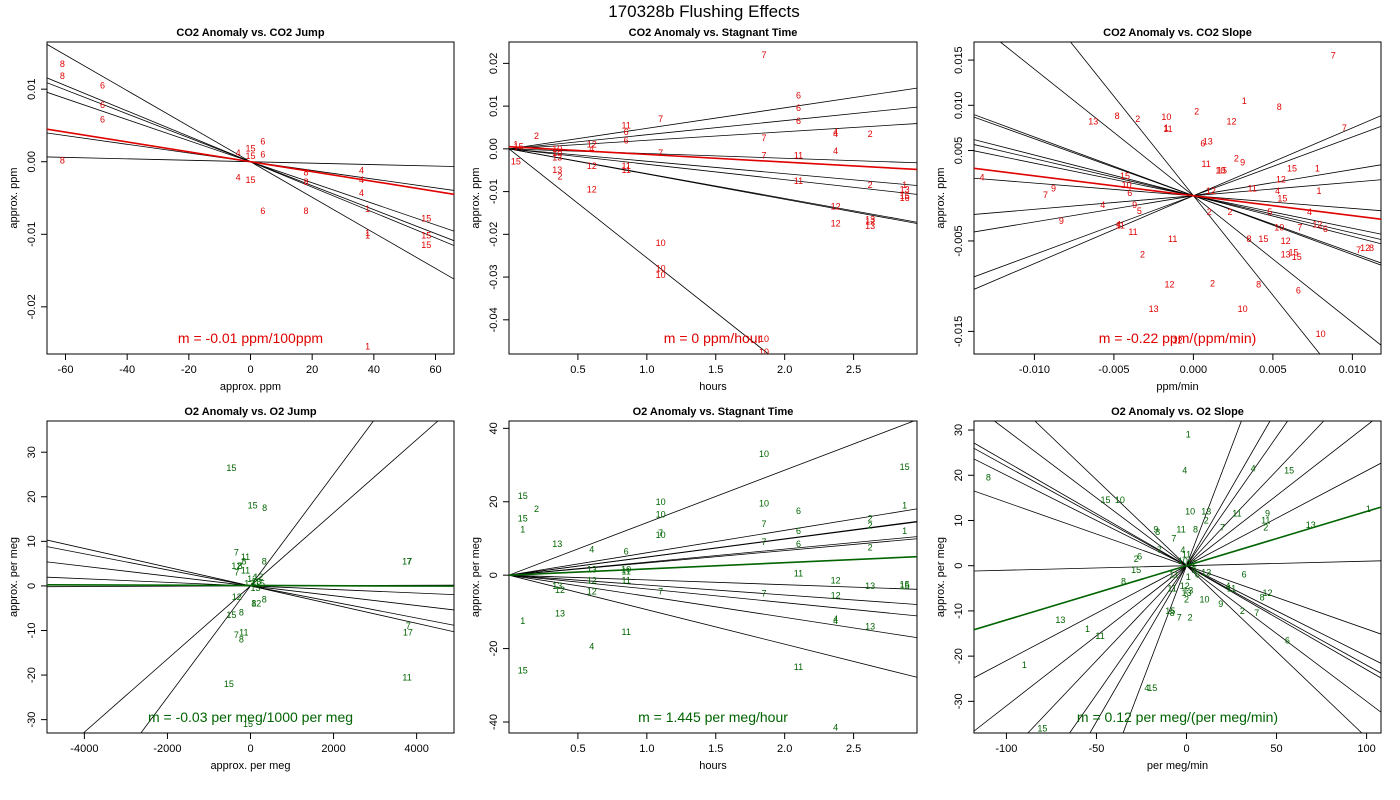 This screenshot has width=1400, height=800. Describe the element at coordinates (498, 192) in the screenshot. I see `y-axis: -0.04 -0.03 -0.02 -0.01 0.00 0.01 0.02` at that location.